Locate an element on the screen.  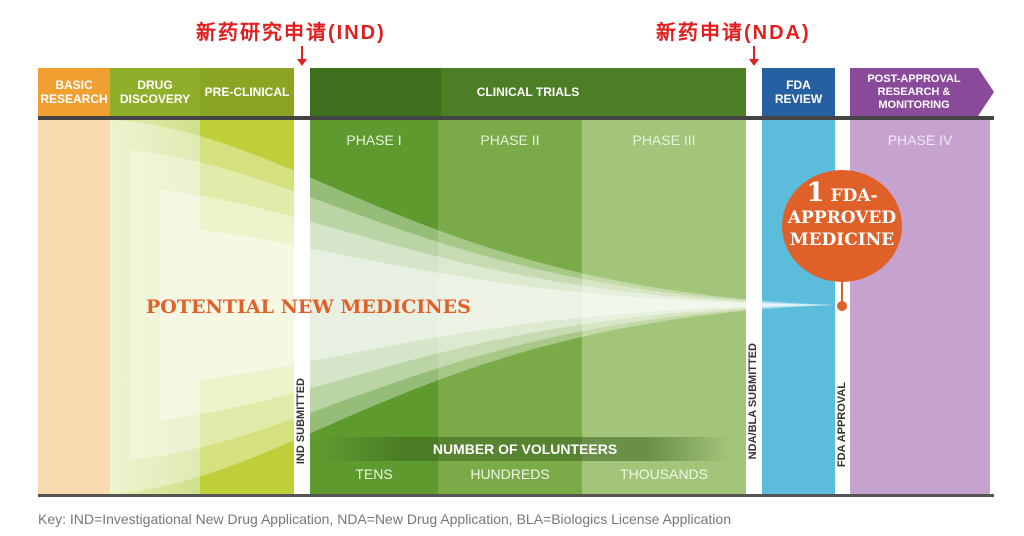
stage-drug-discovery: DRUG DISCOVERY is located at coordinates (155, 92).